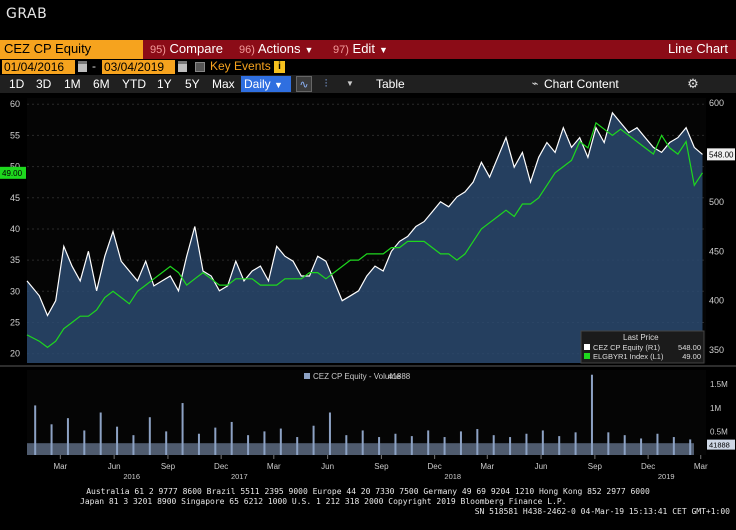 This screenshot has height=530, width=736. I want to click on chart-content-icon: ⌁, so click(535, 84).